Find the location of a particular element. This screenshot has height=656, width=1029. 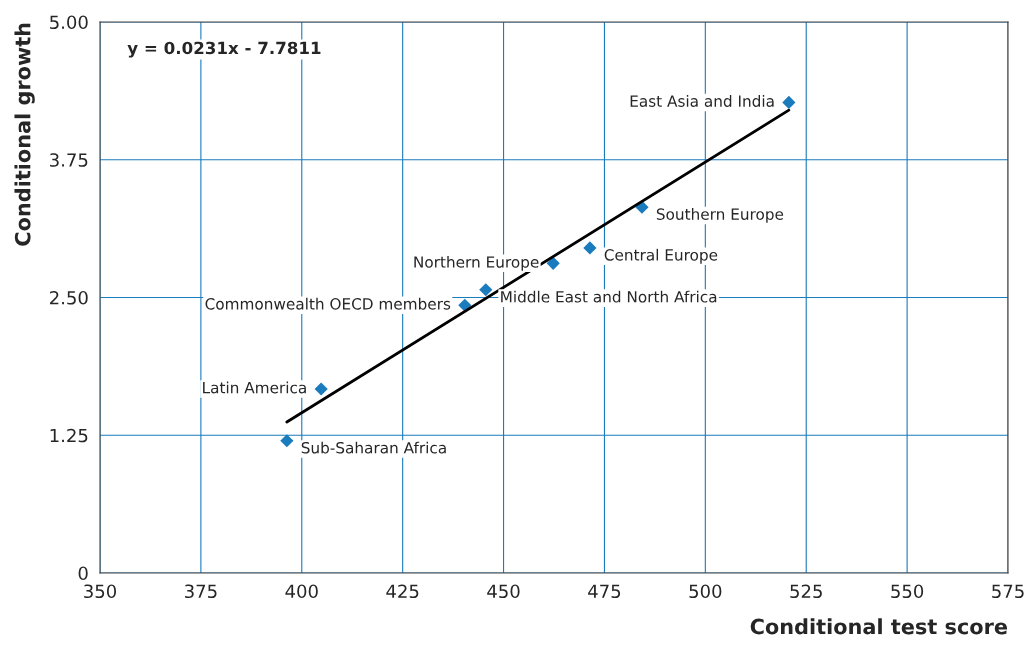

annotation: East Asia and India is located at coordinates (702, 101).